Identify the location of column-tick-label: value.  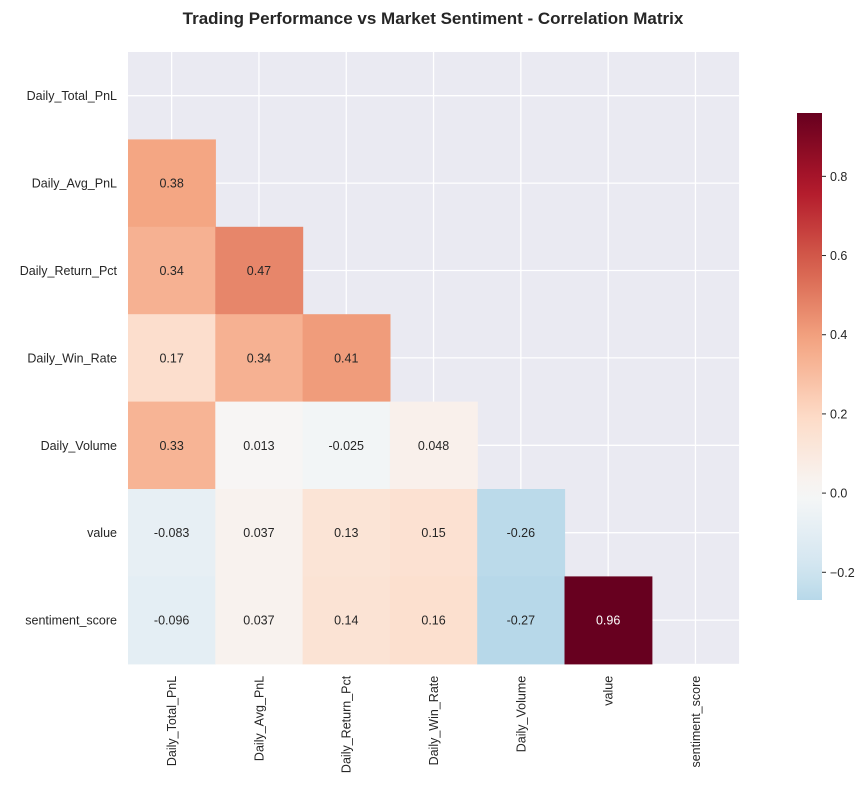
(609, 691).